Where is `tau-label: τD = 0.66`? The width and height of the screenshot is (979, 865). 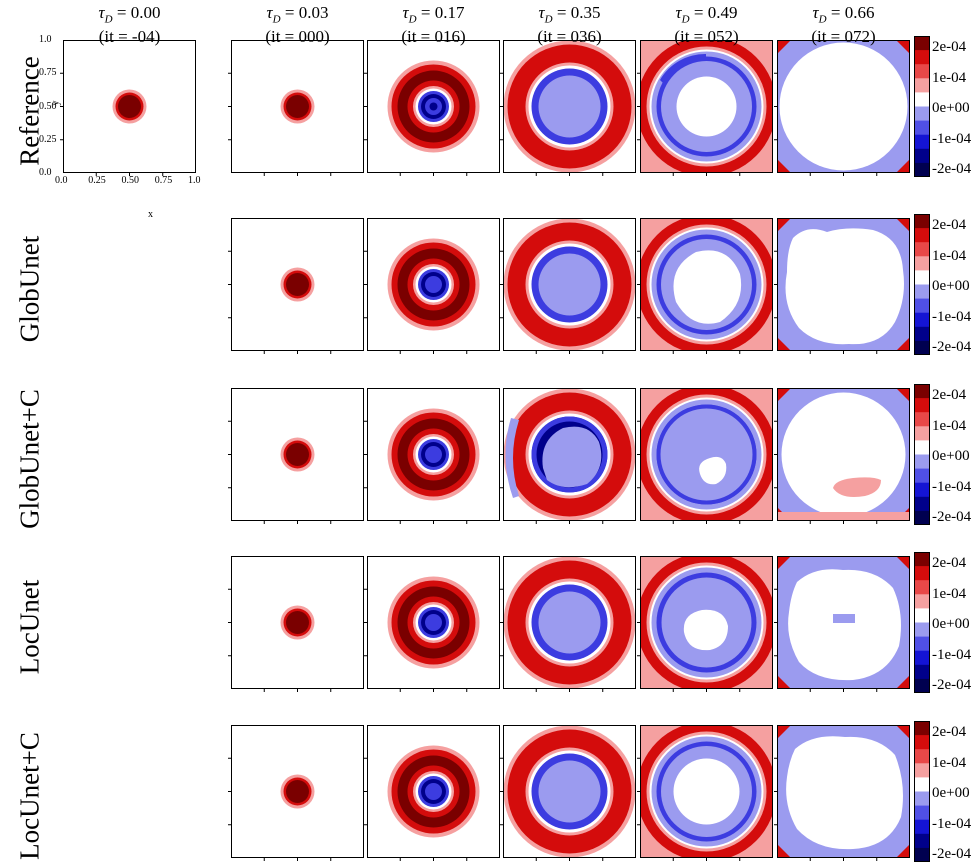
tau-label: τD = 0.66 is located at coordinates (843, 14).